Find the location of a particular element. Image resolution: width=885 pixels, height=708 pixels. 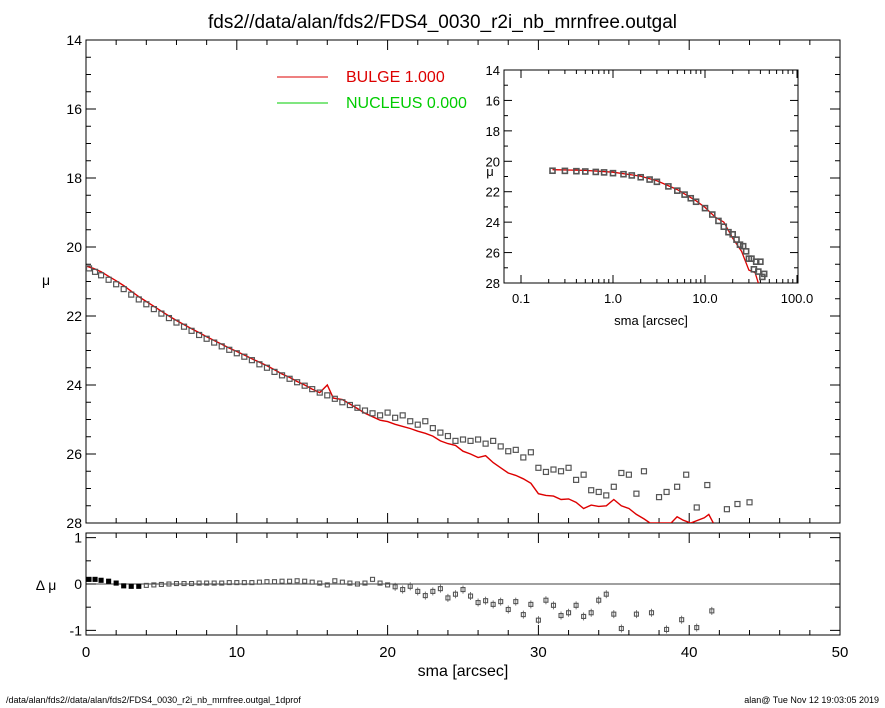

inset-x-tick-label: 100.0 is located at coordinates (797, 298).